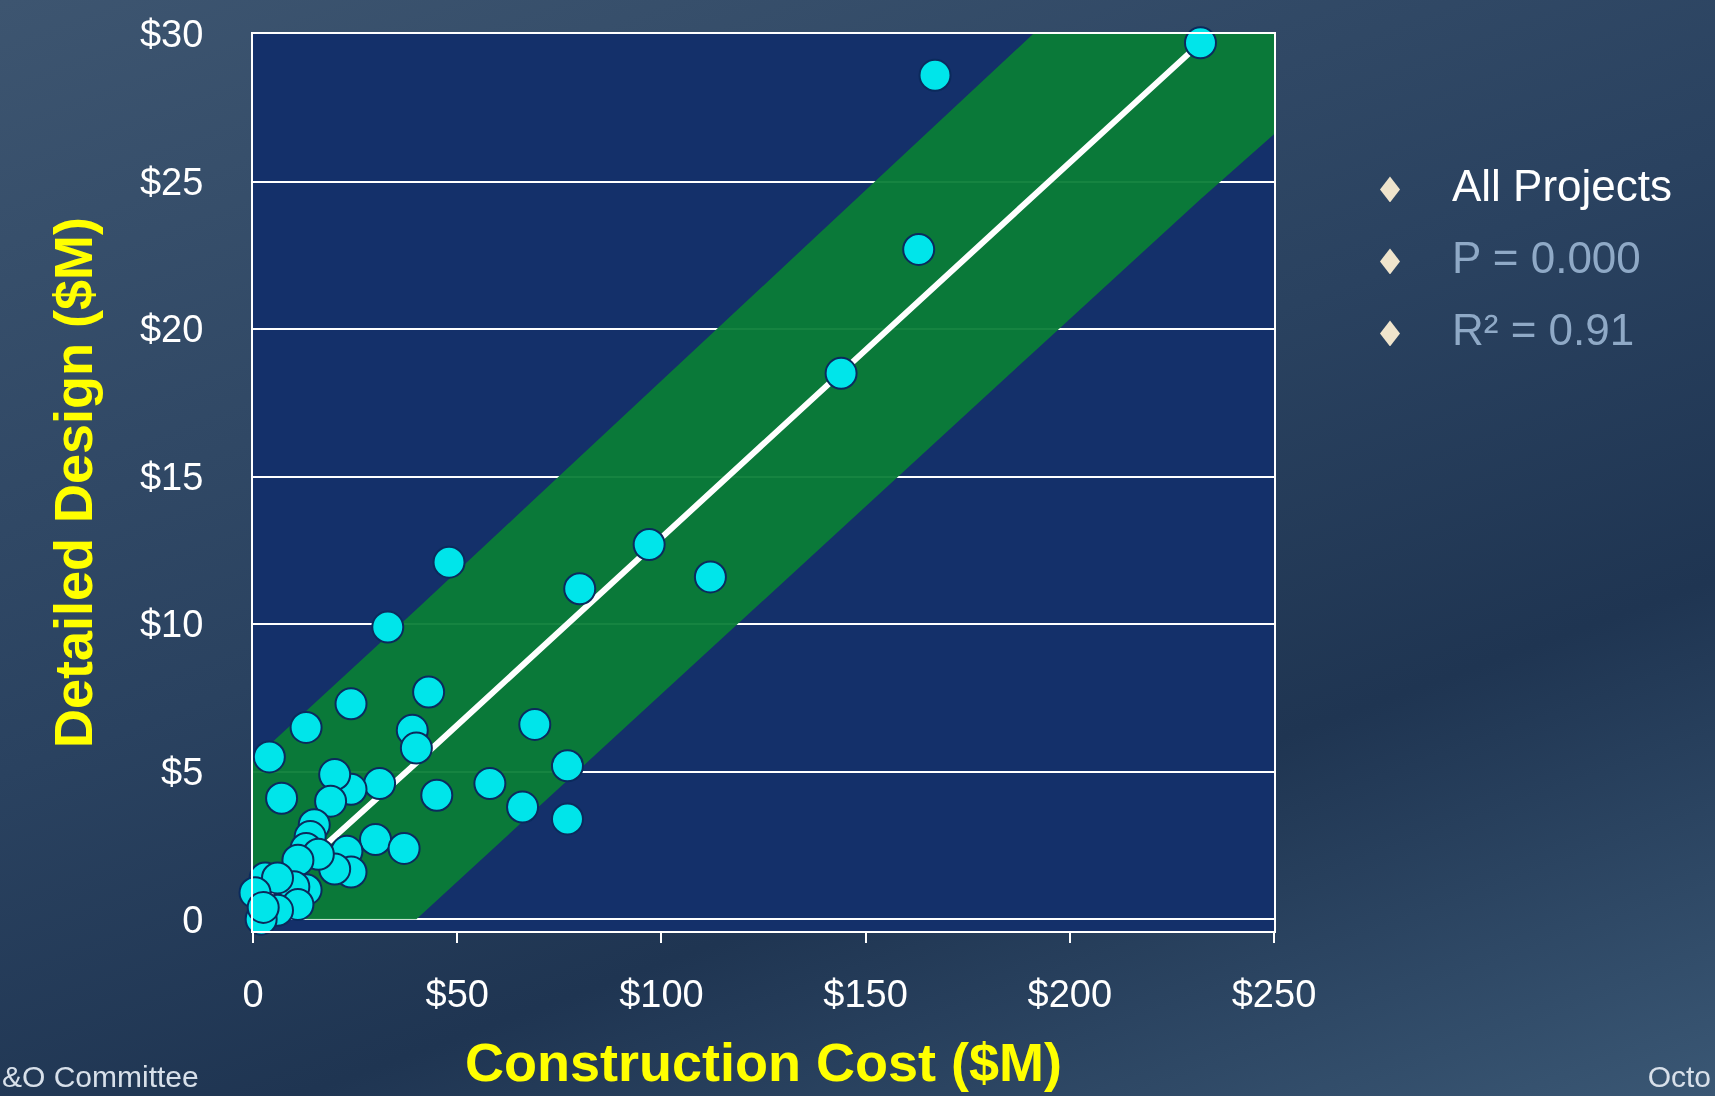 The image size is (1715, 1096). I want to click on y-tick-label: $25, so click(171, 181).